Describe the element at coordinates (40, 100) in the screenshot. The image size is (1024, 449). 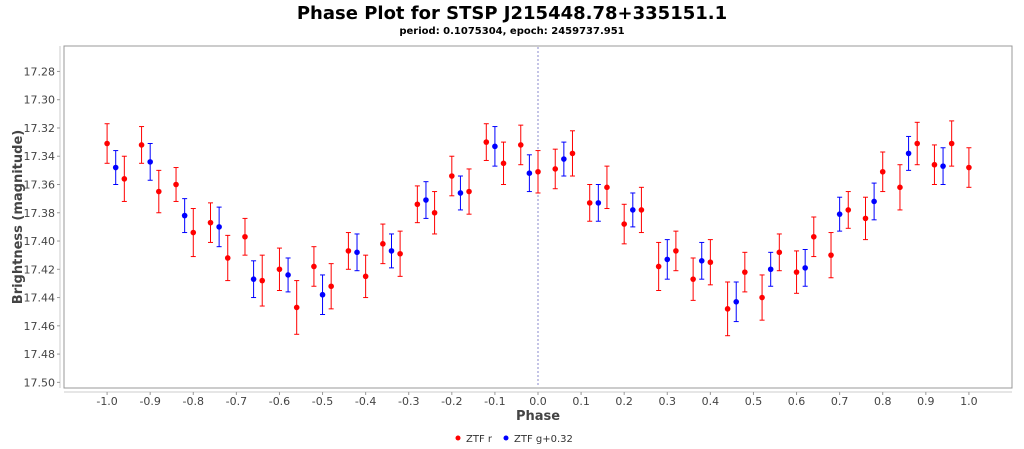
I see `y-tick-label: 17.30` at that location.